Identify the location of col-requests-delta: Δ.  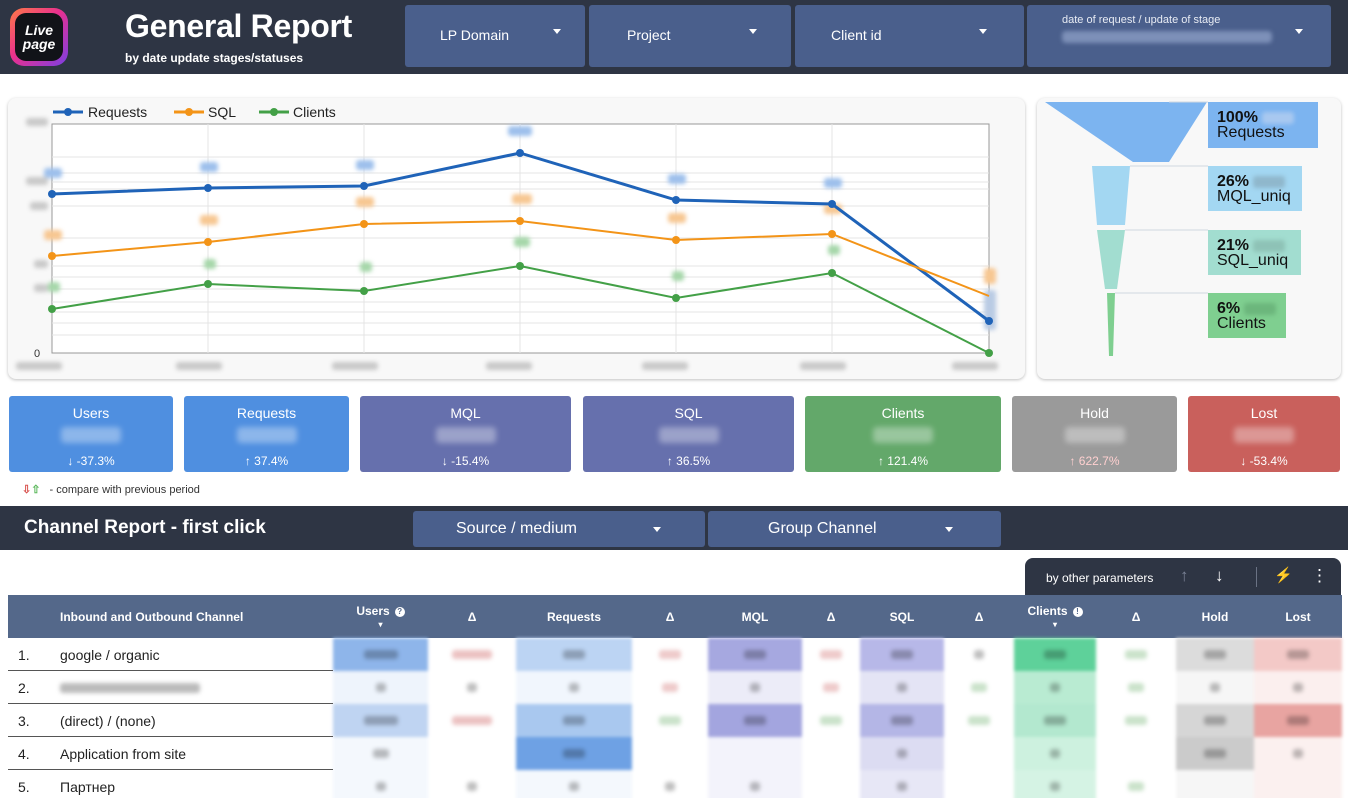
(670, 616).